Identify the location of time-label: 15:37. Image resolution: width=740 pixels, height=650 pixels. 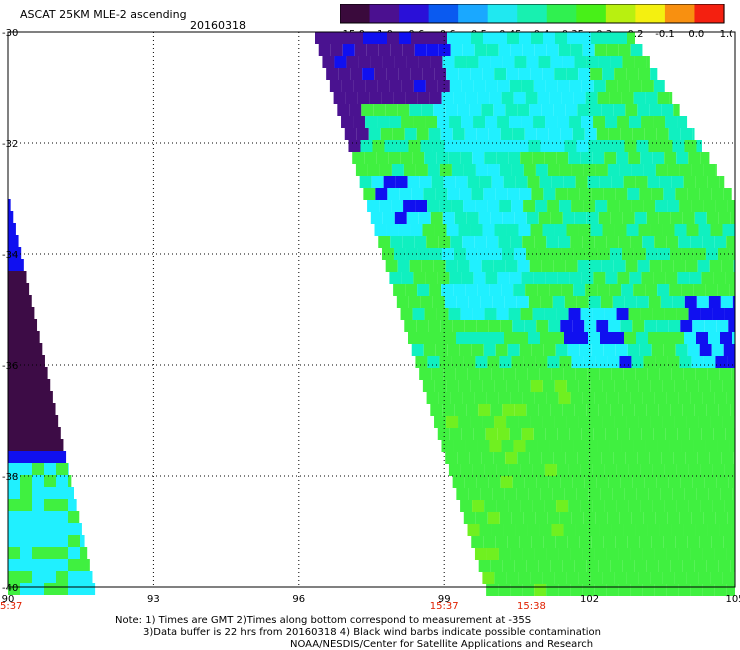
(11, 606).